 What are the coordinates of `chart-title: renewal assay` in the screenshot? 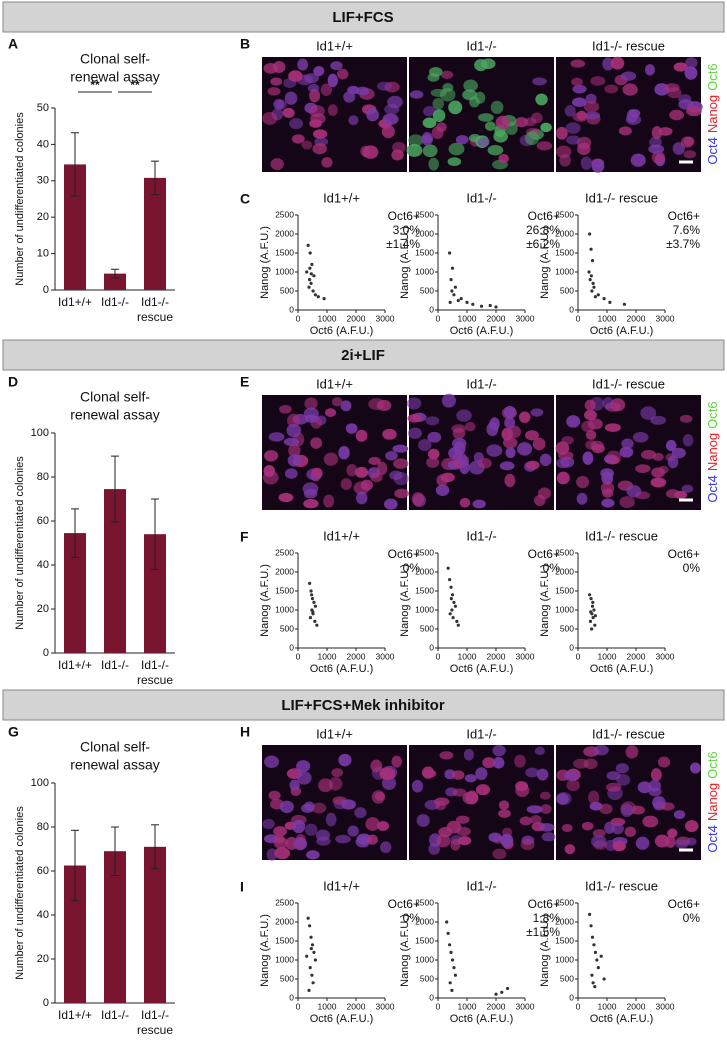 It's located at (115, 765).